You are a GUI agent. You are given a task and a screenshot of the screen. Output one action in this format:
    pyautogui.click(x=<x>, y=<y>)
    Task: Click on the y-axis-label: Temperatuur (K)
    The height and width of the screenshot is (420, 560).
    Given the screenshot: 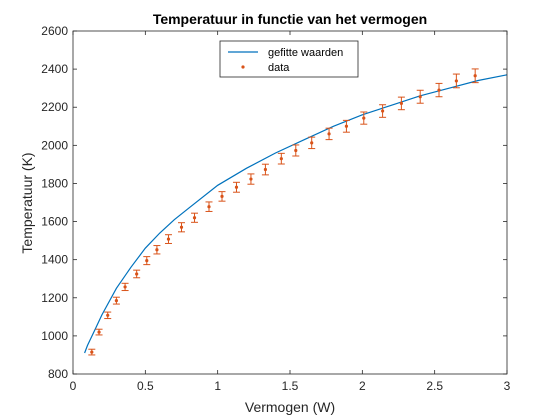 What is the action you would take?
    pyautogui.click(x=27, y=202)
    